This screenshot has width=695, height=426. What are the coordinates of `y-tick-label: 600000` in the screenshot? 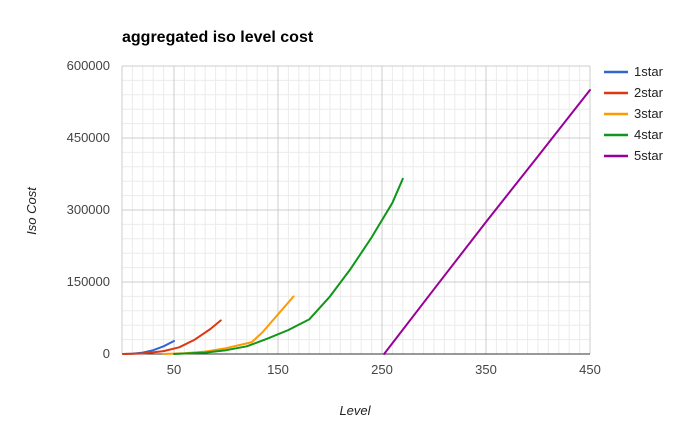 It's located at (88, 65).